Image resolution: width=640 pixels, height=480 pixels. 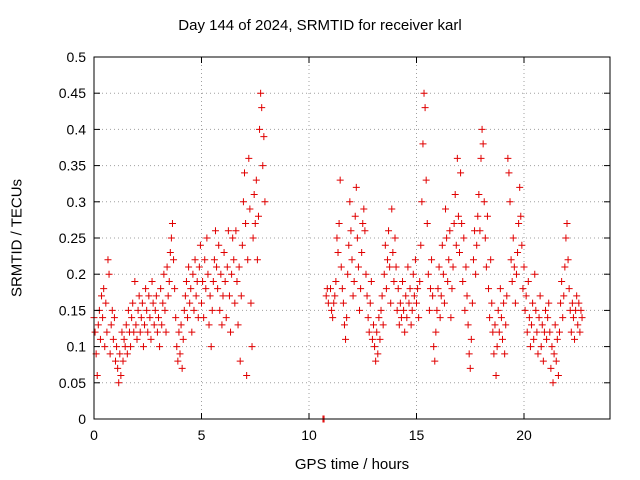 I want to click on x-tick-label: 20, so click(x=524, y=435).